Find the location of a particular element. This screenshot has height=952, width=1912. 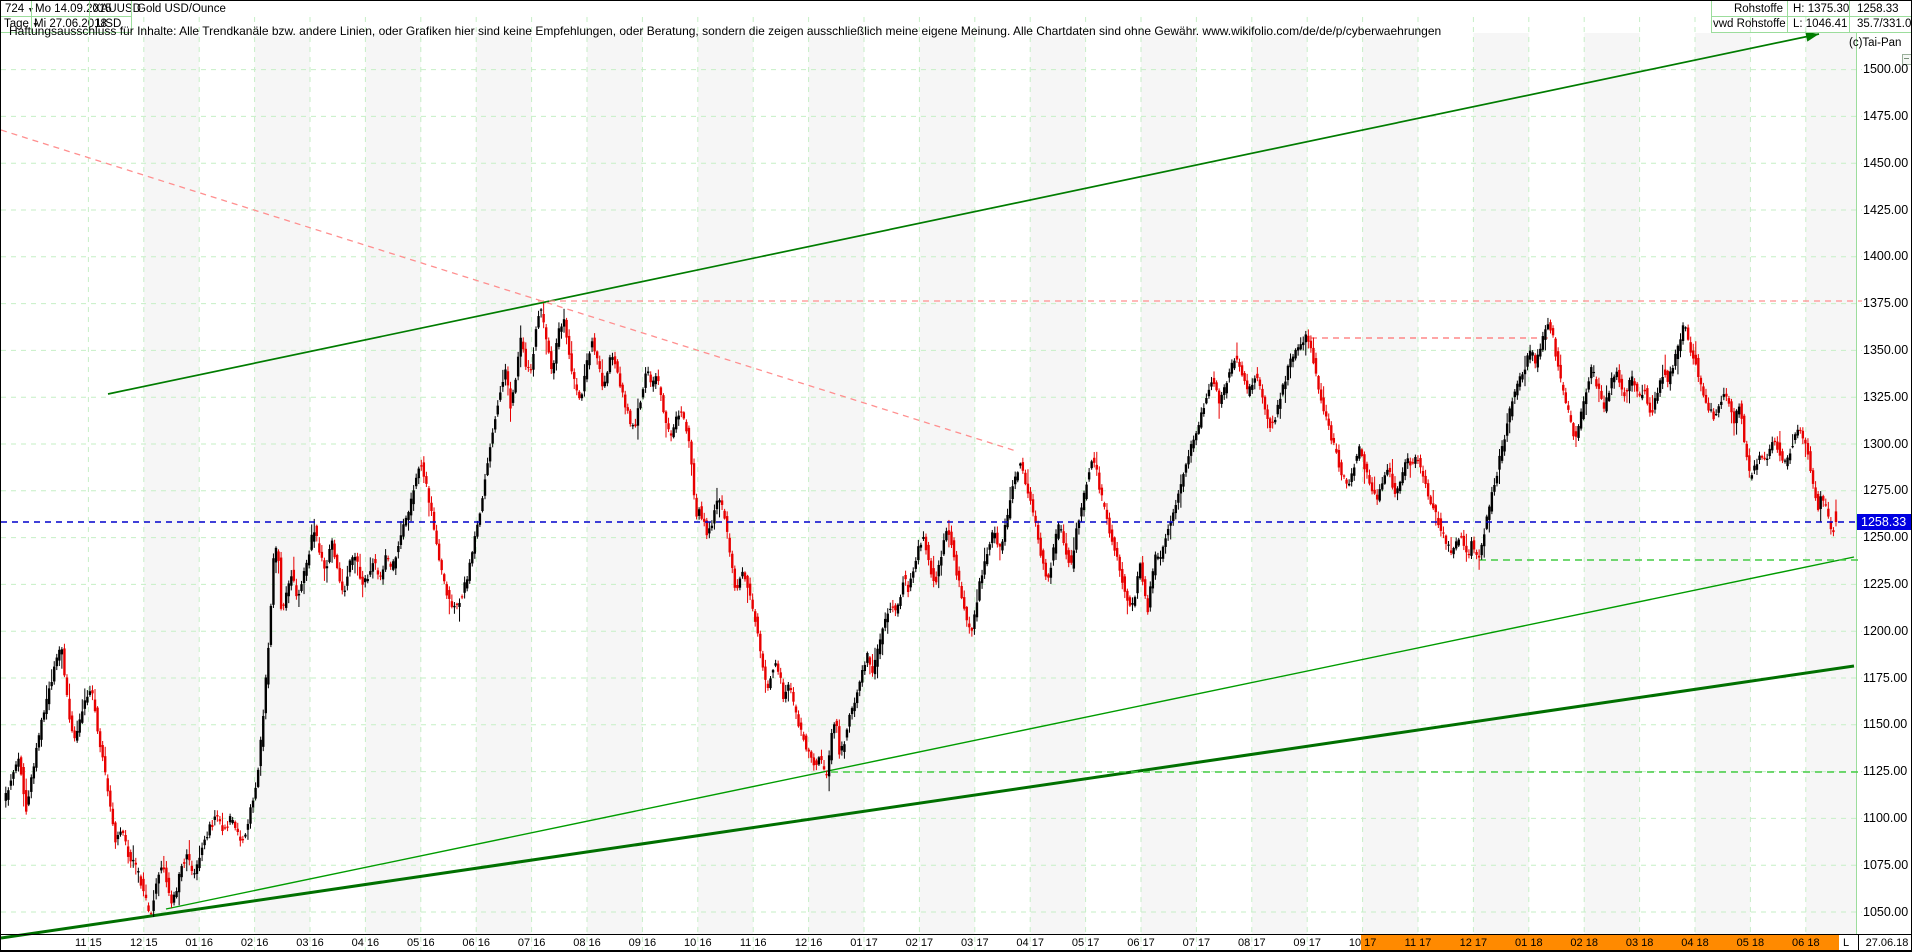

date-from-field: Mo 14.09.2015 is located at coordinates (73, 9).